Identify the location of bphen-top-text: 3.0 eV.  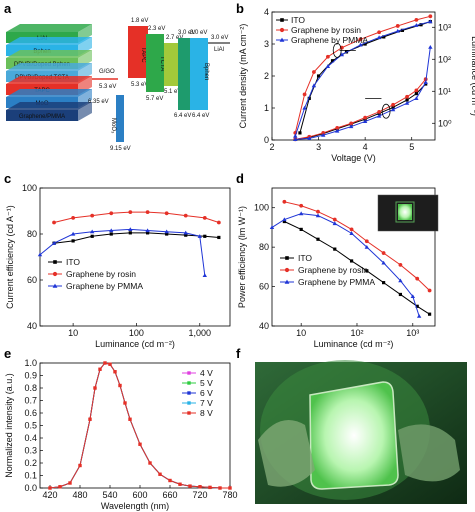
(198, 33).